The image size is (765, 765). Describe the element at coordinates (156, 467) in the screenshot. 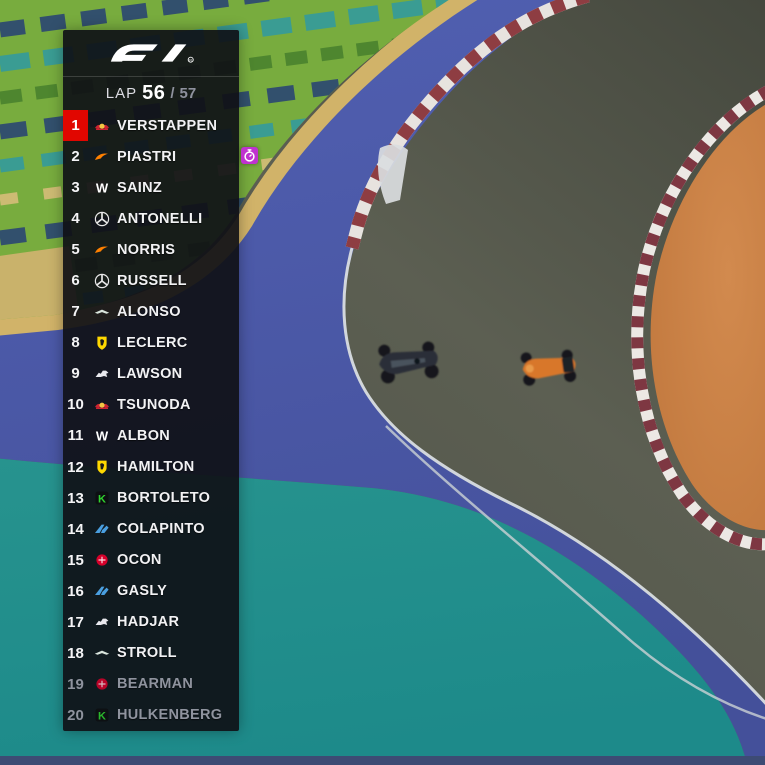

I see `driver-name: HAMILTON` at that location.